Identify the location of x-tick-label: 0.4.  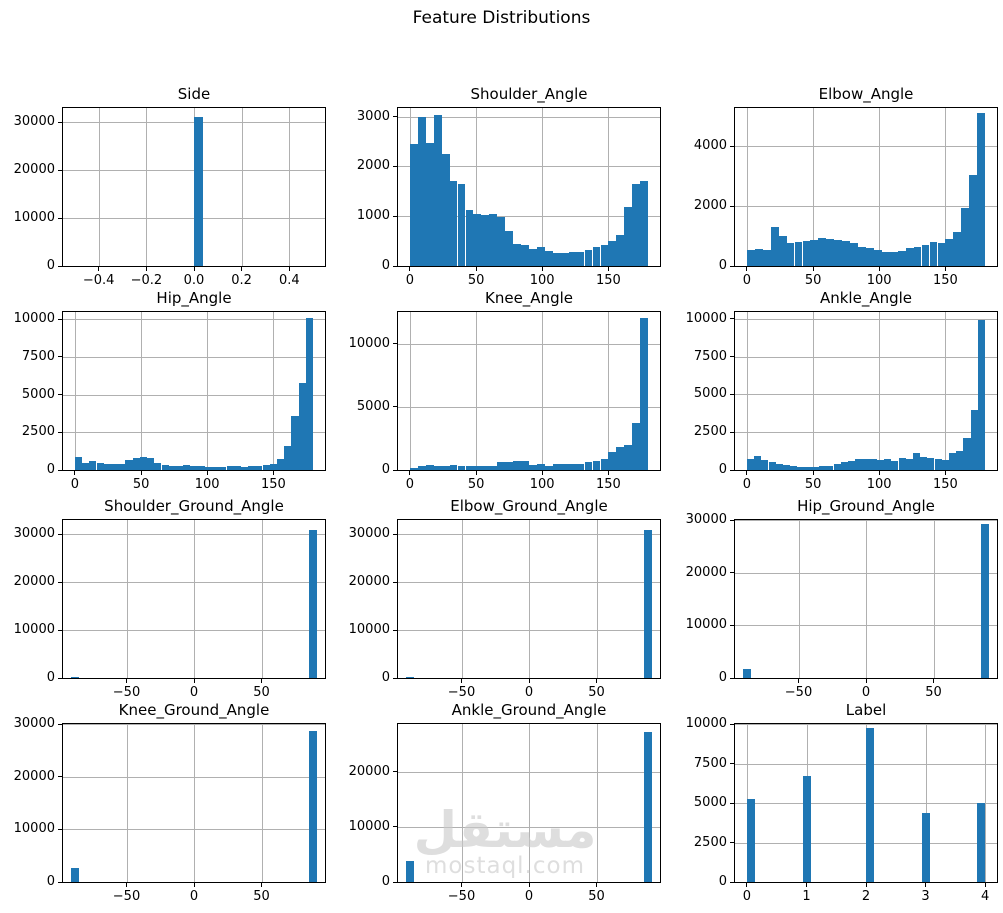
(289, 280).